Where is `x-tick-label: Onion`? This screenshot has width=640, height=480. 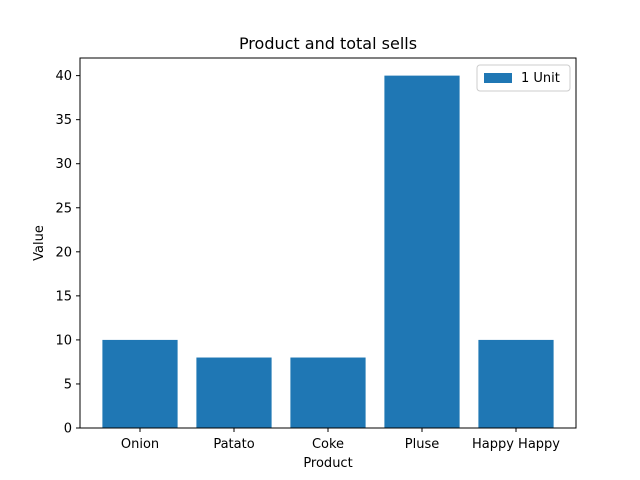 x-tick-label: Onion is located at coordinates (140, 444).